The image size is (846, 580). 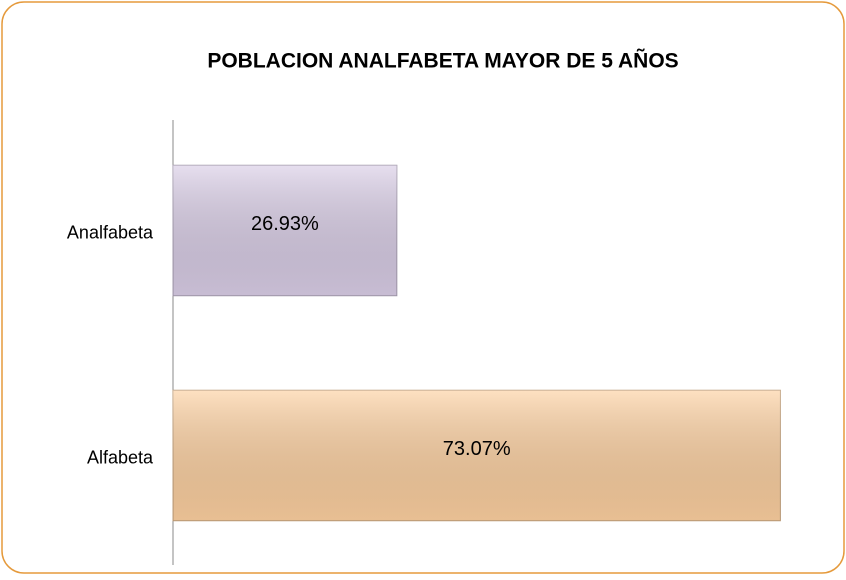 I want to click on data-label: 26.93%, so click(x=285, y=224).